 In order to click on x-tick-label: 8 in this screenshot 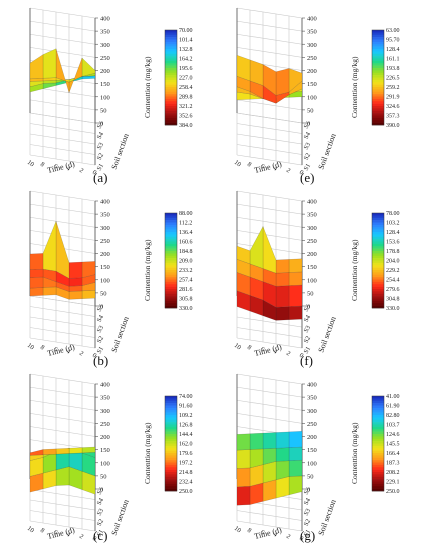, I will do `click(42, 531)`.